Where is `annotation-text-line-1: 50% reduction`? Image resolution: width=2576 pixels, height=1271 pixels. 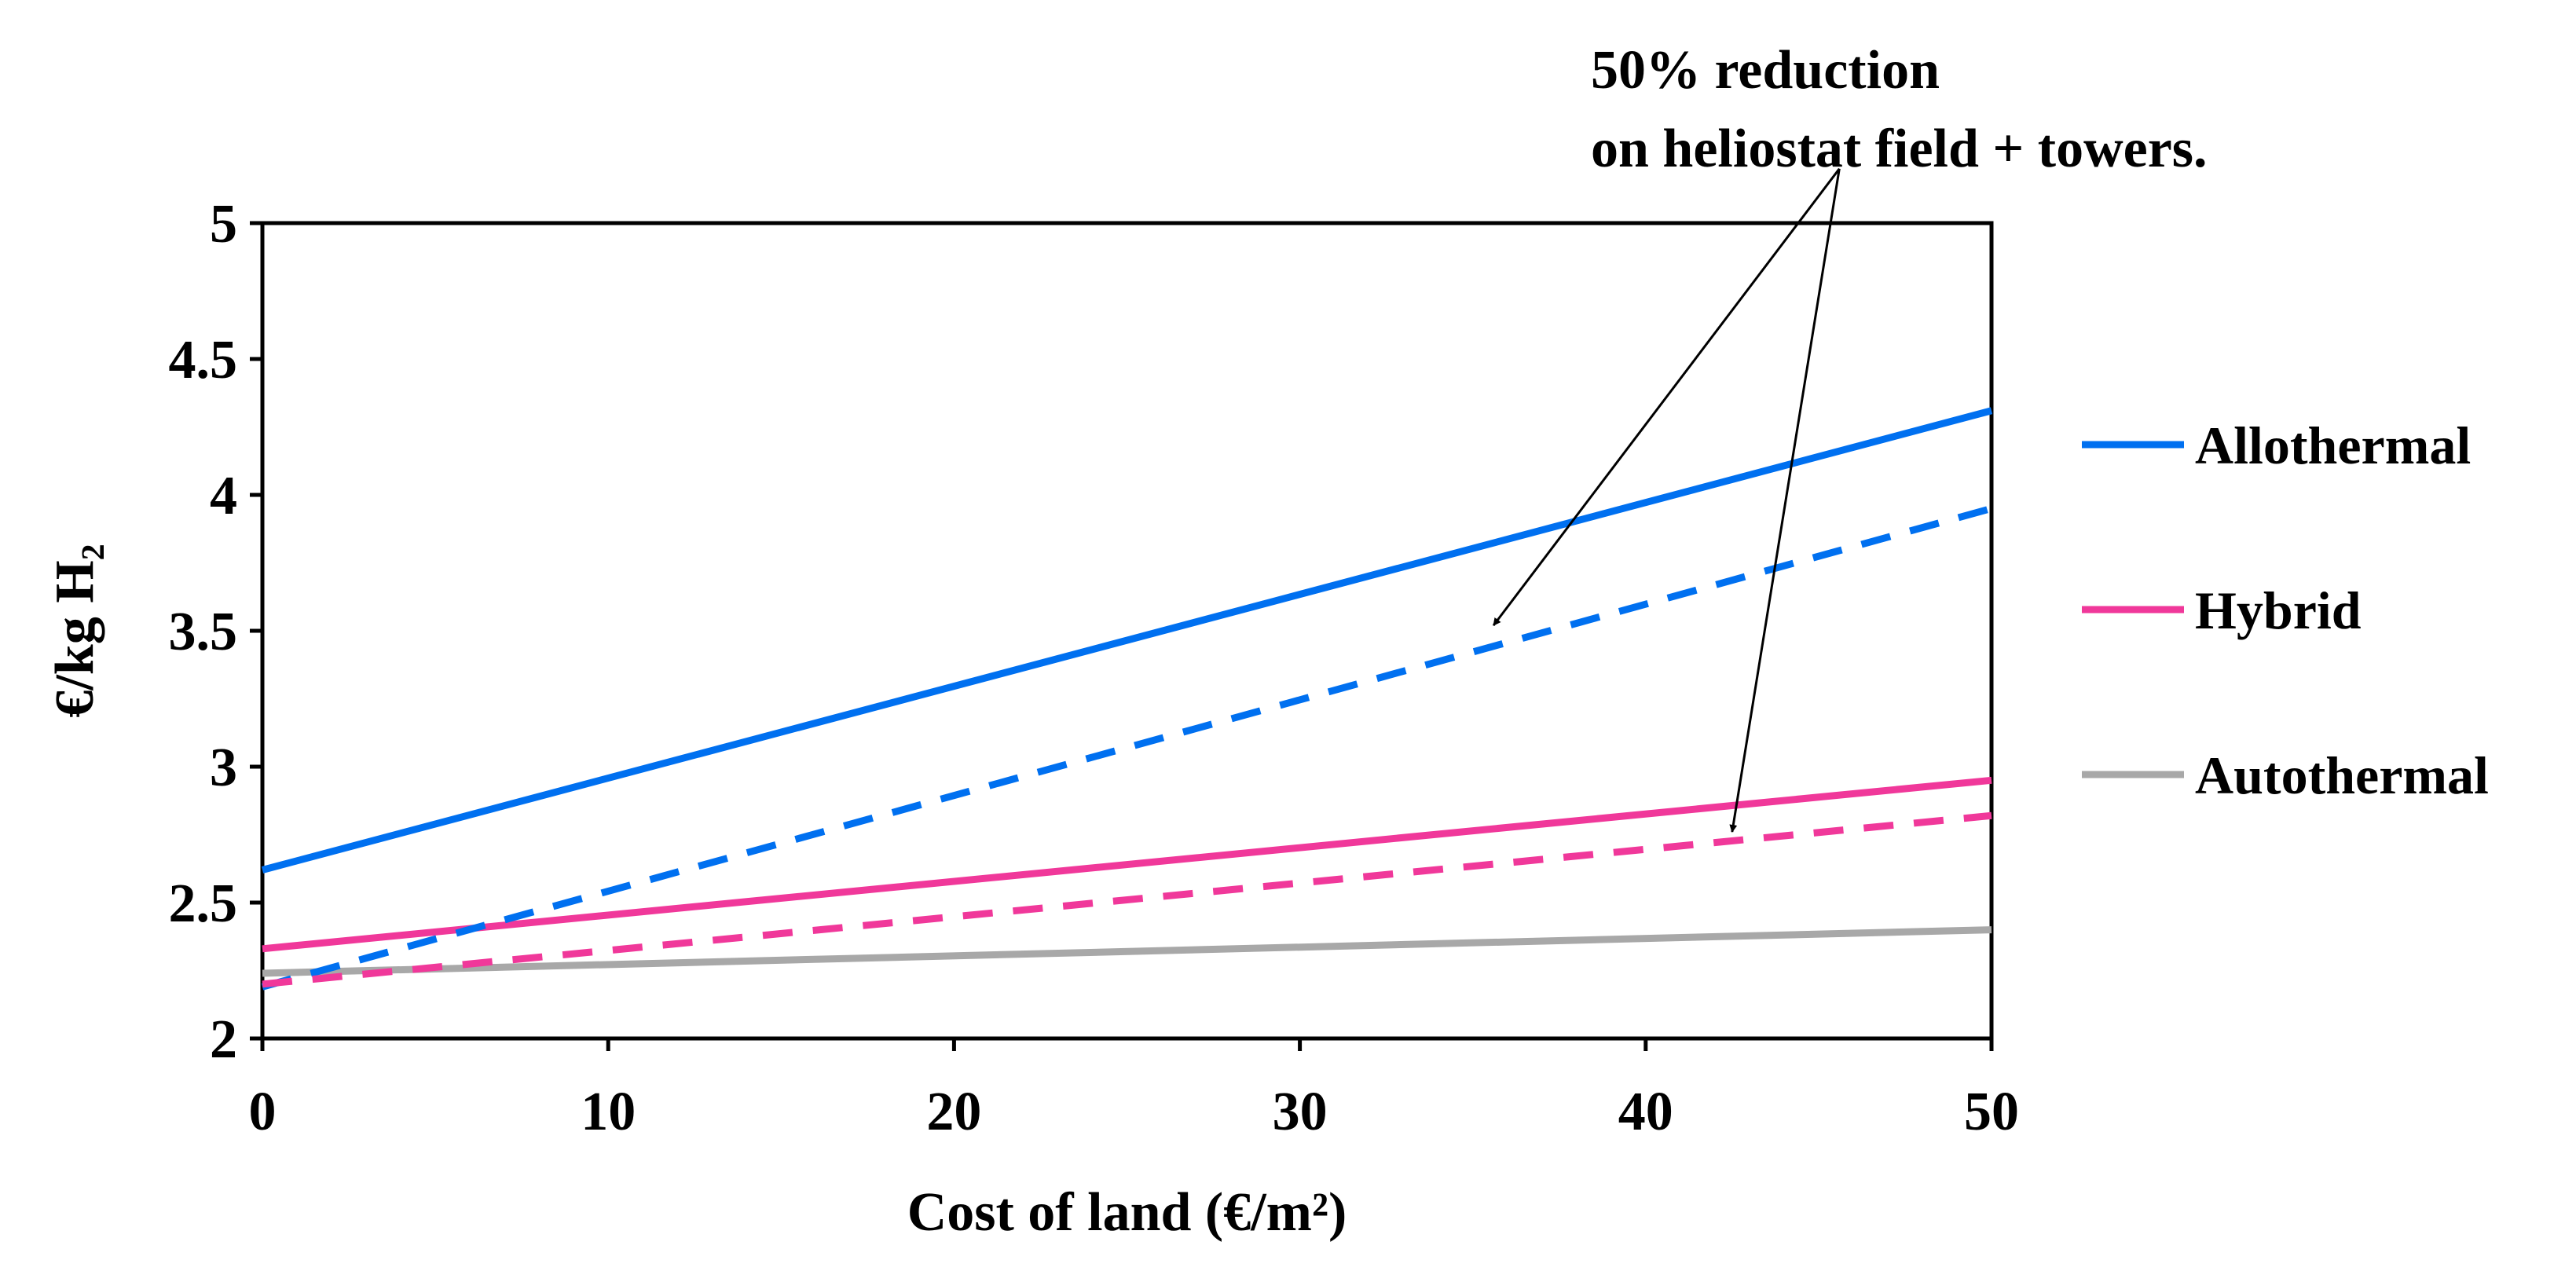 annotation-text-line-1: 50% reduction is located at coordinates (1766, 70).